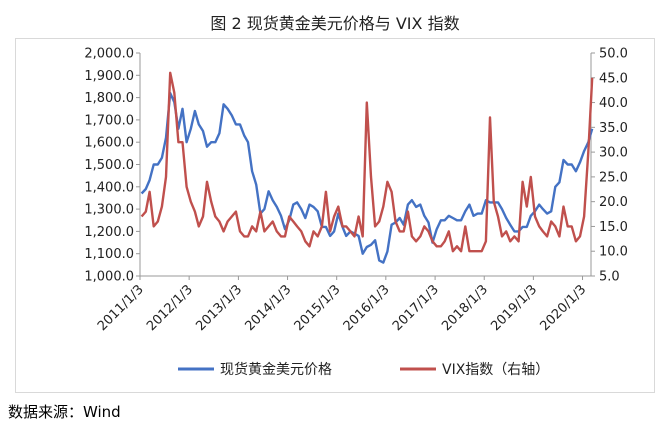 The width and height of the screenshot is (670, 430). I want to click on right-axis-tick-label: 25.0, so click(613, 177).